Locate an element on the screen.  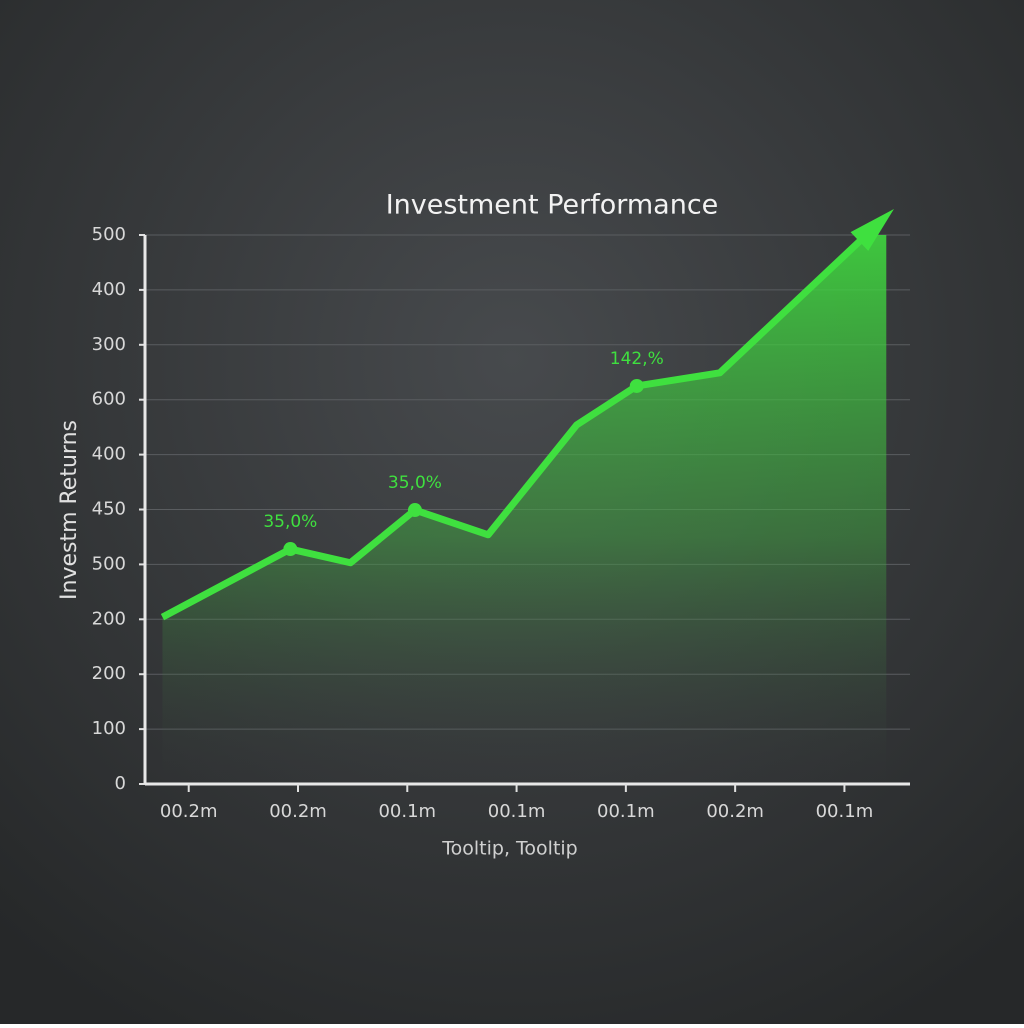
annotation: 142,% is located at coordinates (637, 359).